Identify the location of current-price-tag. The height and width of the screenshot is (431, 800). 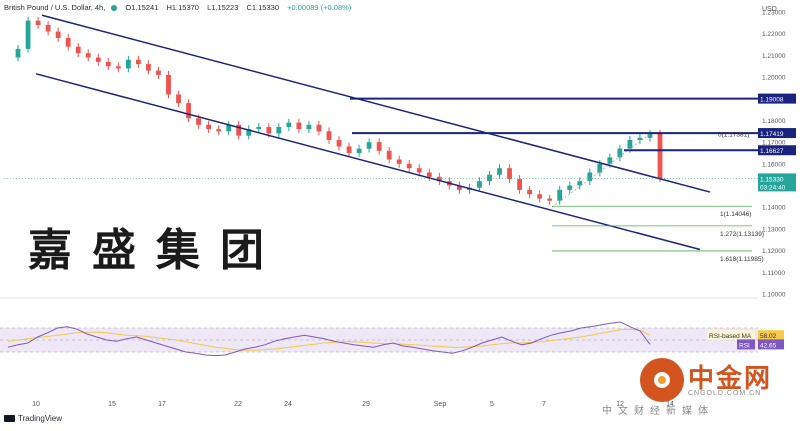
(777, 182).